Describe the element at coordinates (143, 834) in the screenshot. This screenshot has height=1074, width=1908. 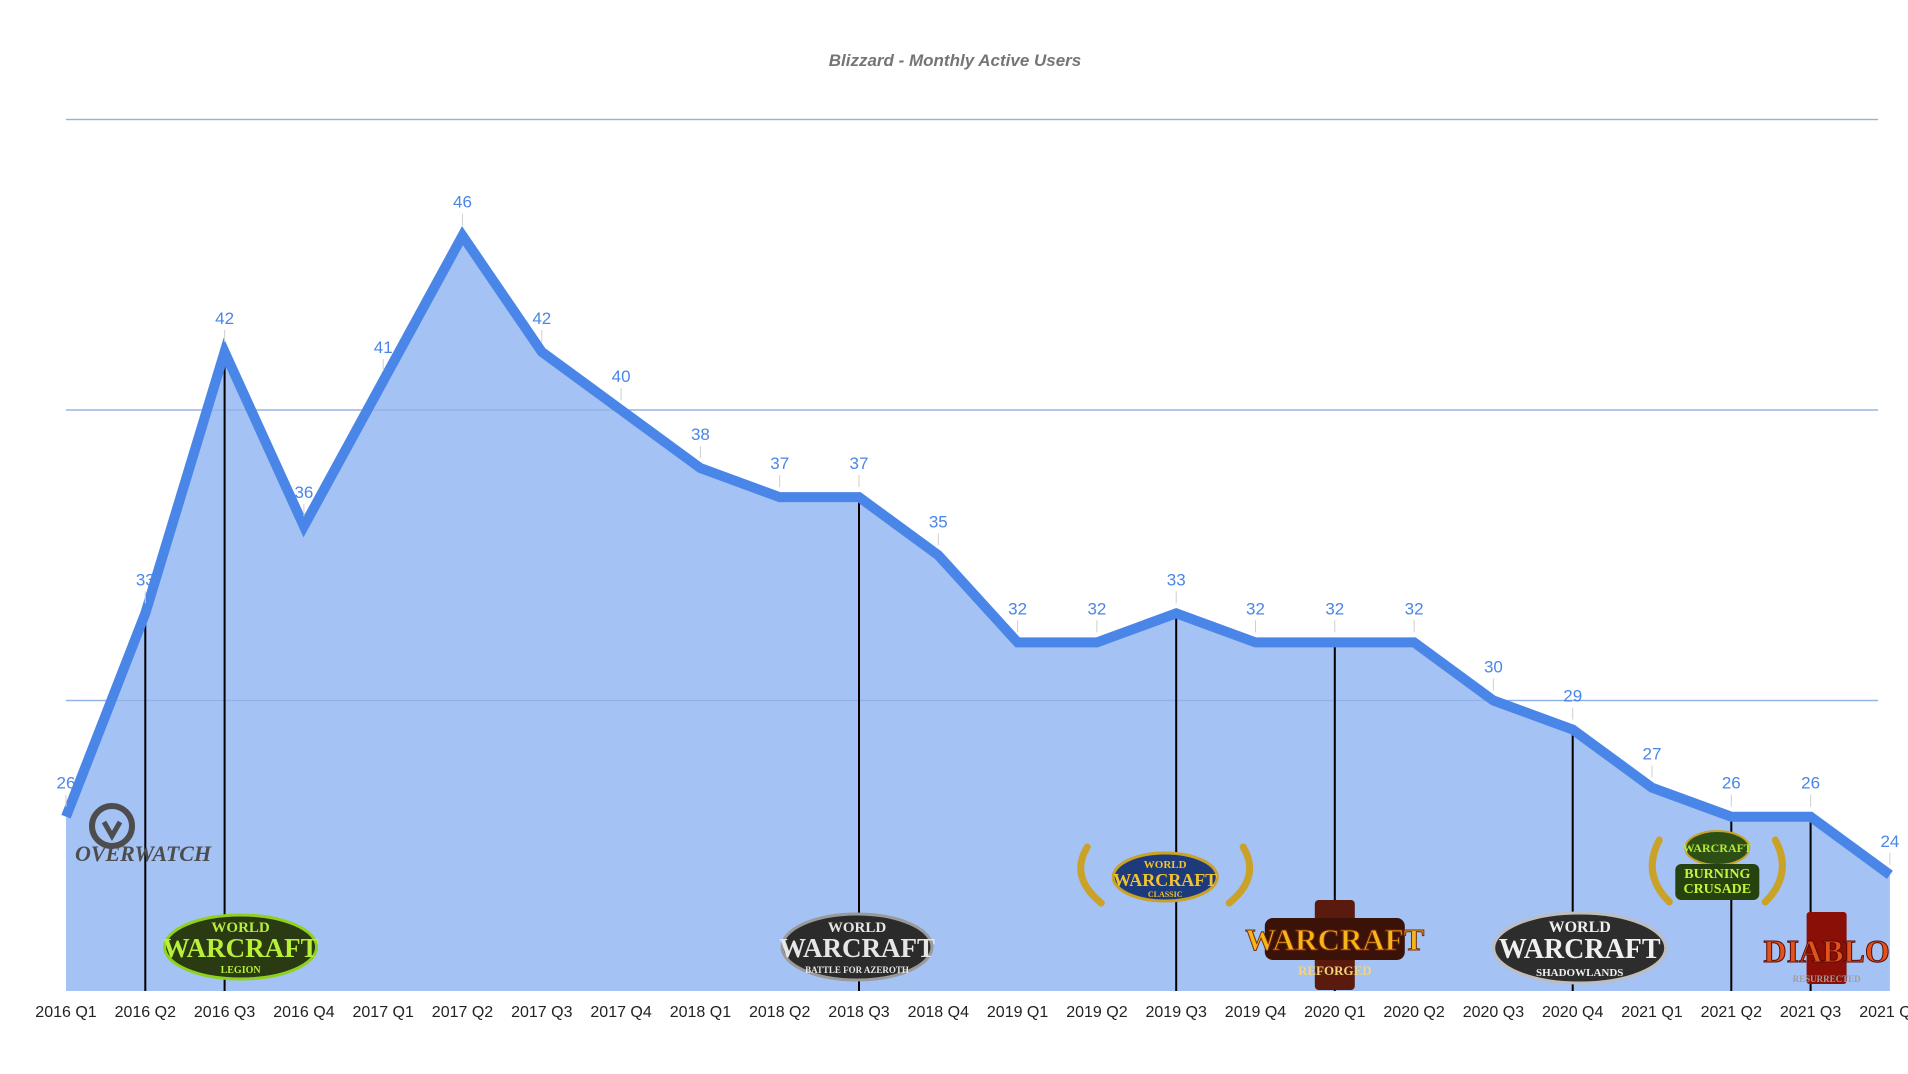
I see `overwatch-logo: OVERWATCH` at that location.